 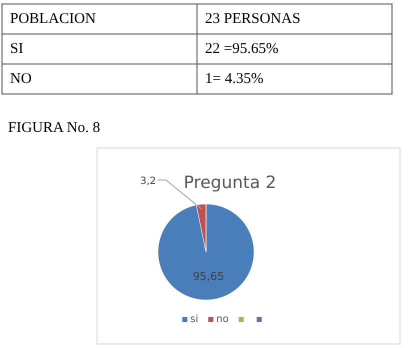 I want to click on text: SI, so click(x=17, y=49).